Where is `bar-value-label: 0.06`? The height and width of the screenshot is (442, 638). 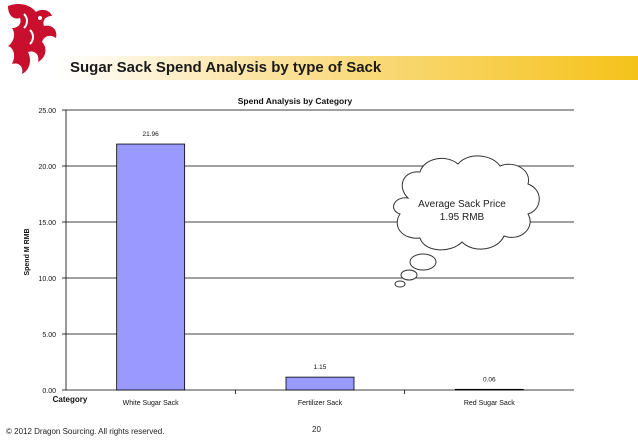
bar-value-label: 0.06 is located at coordinates (489, 379).